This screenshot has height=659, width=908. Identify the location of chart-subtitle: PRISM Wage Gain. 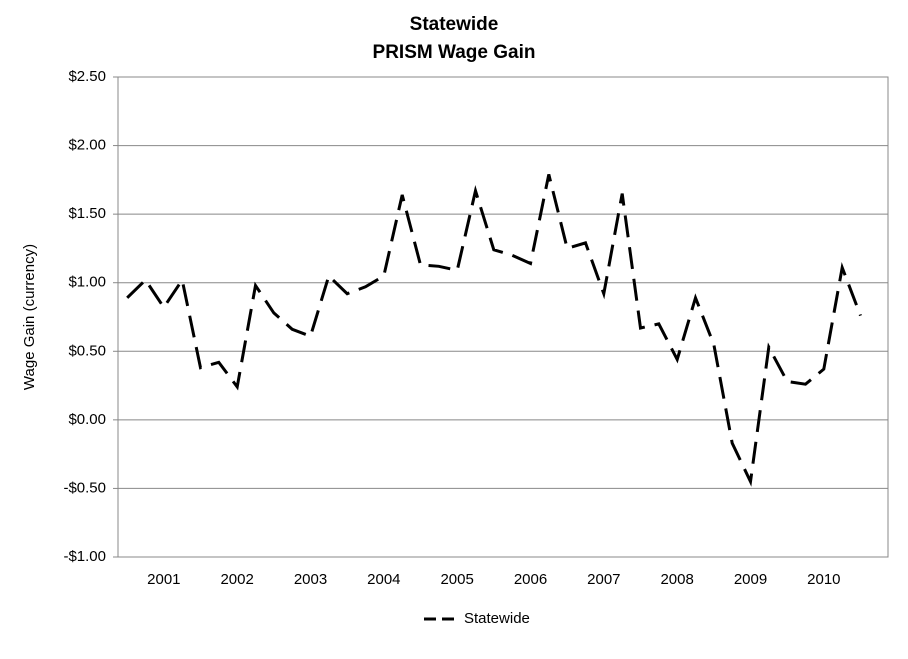
(454, 52).